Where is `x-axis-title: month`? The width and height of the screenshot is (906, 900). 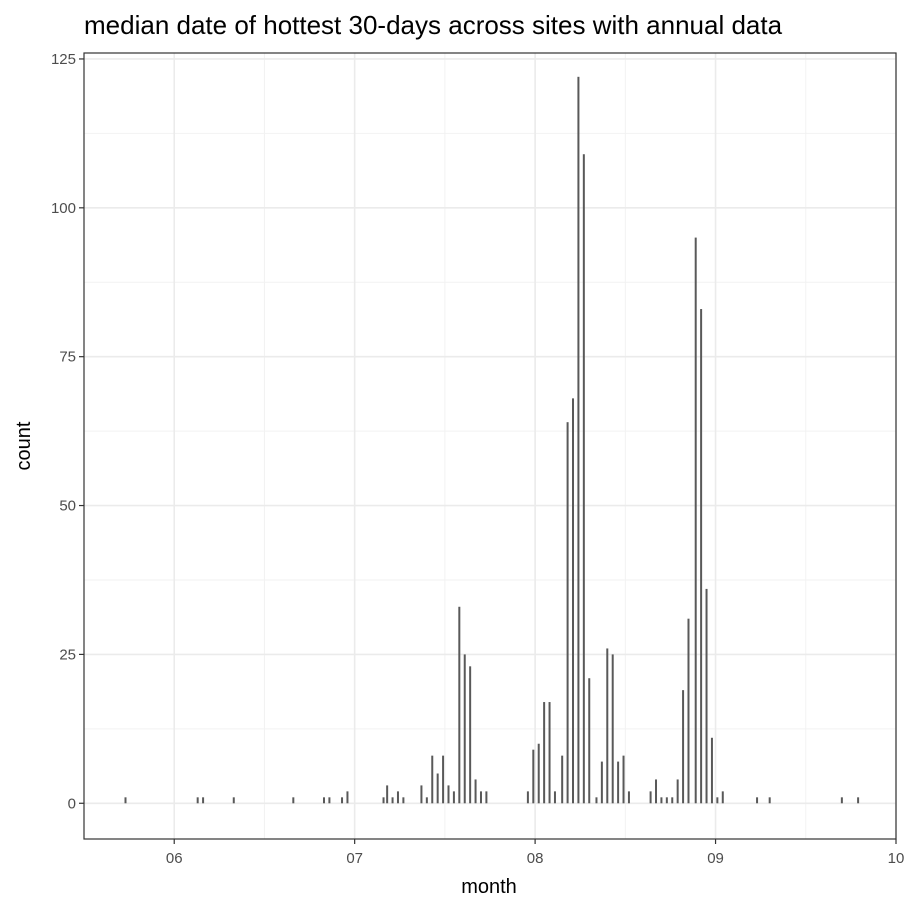
x-axis-title: month is located at coordinates (489, 887).